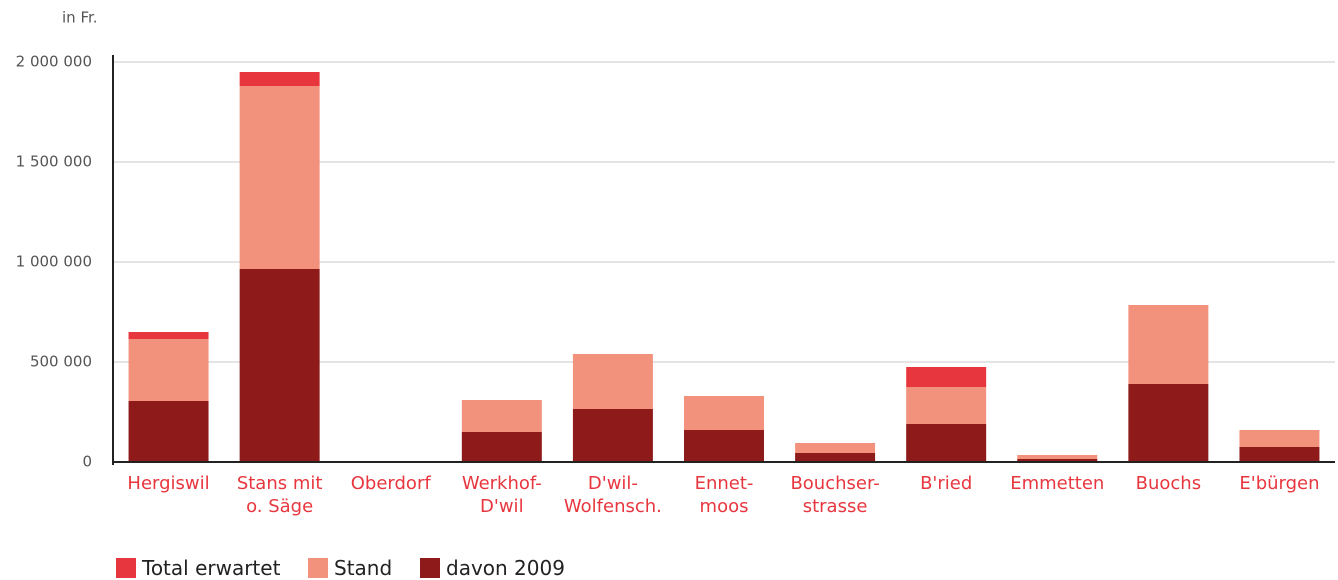  I want to click on legend-item: Stand, so click(350, 568).